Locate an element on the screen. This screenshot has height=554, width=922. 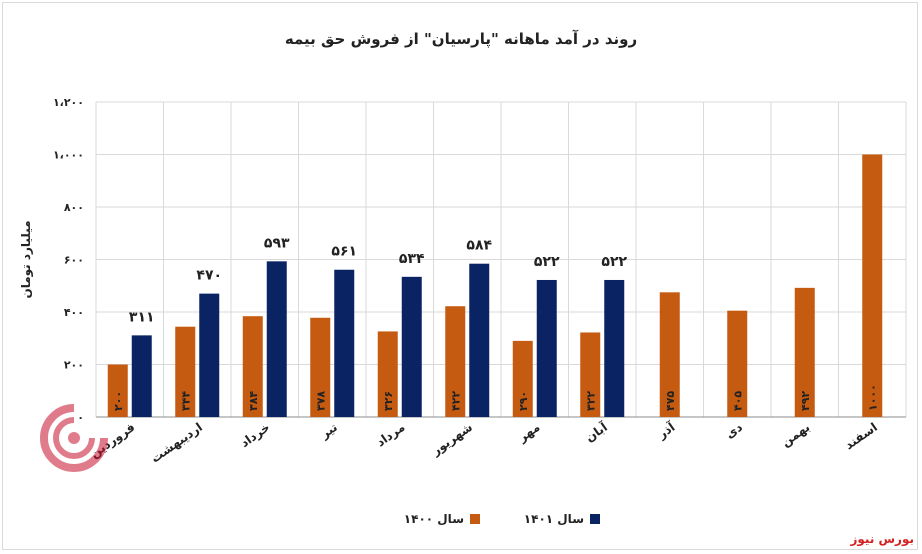
x-category-label: اردیبهشت is located at coordinates (176, 443).